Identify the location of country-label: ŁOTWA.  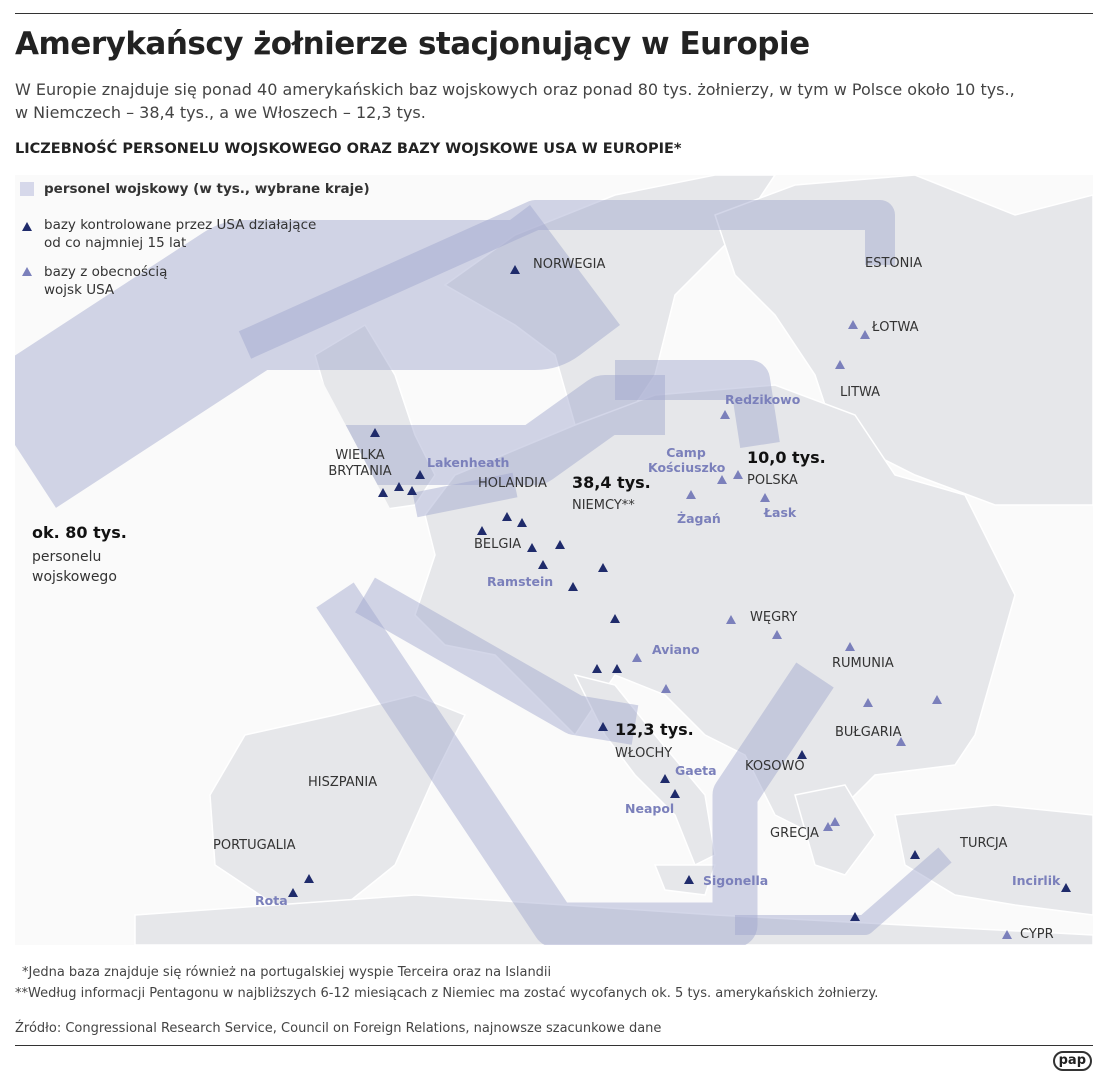
(895, 327).